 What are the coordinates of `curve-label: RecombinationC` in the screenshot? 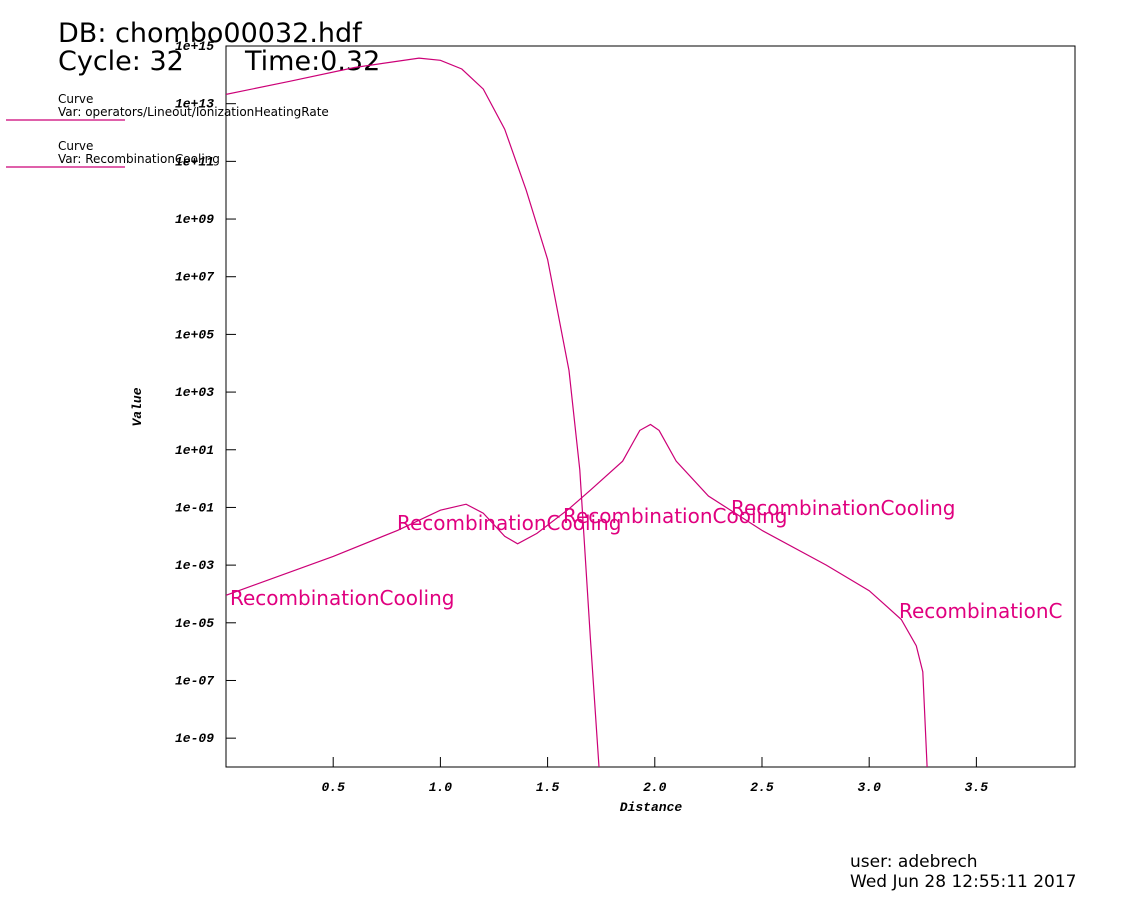 It's located at (980, 611).